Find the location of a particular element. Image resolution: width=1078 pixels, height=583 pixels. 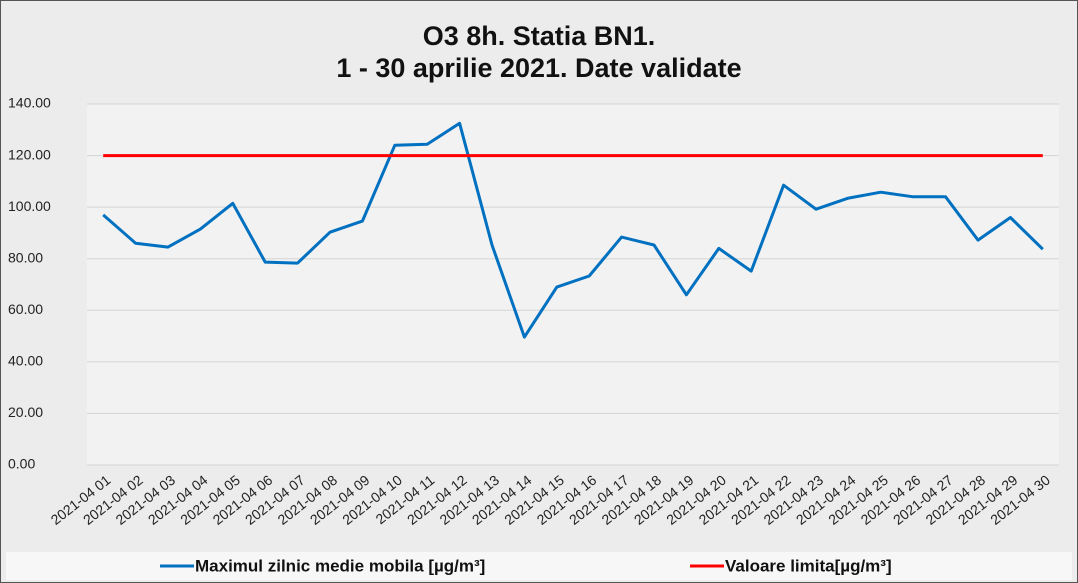

chart-title: 1 - 30 aprilie 2021. Date validate is located at coordinates (538, 68).